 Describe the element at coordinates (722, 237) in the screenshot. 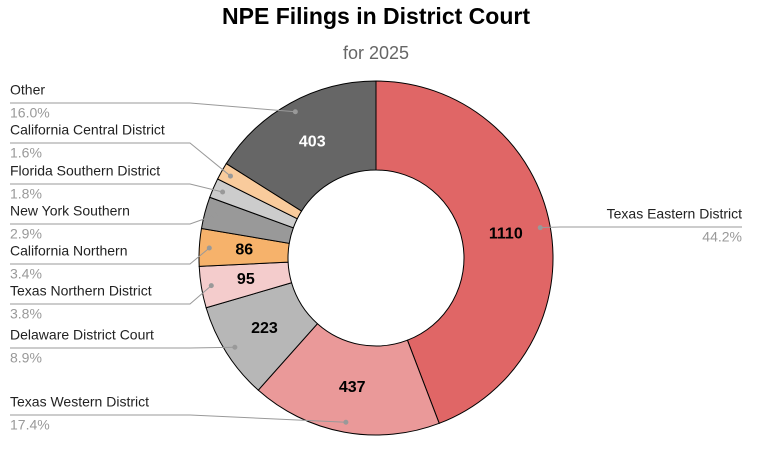

I see `percent-label: 44.2%` at that location.